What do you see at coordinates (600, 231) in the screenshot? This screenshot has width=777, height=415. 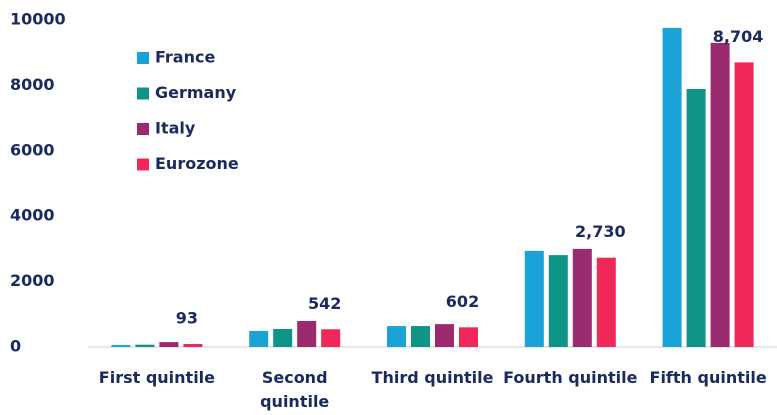 I see `data-label: 2,730` at bounding box center [600, 231].